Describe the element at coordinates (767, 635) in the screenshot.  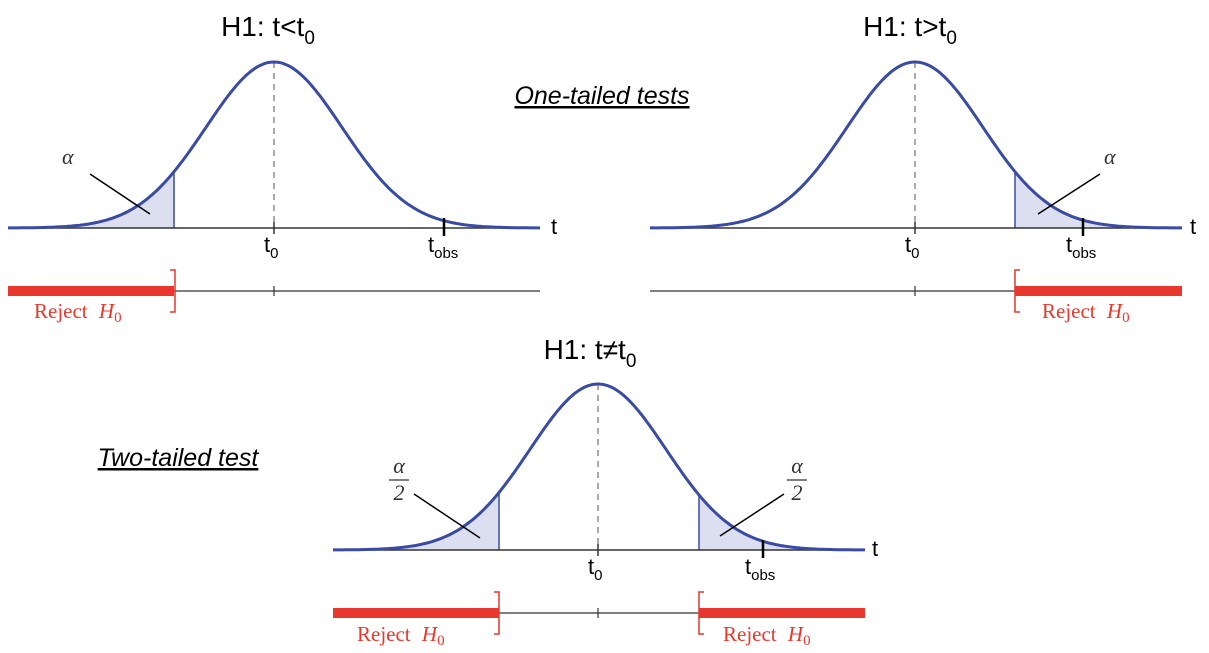
I see `bottom-right-reject-label: Reject H0` at that location.